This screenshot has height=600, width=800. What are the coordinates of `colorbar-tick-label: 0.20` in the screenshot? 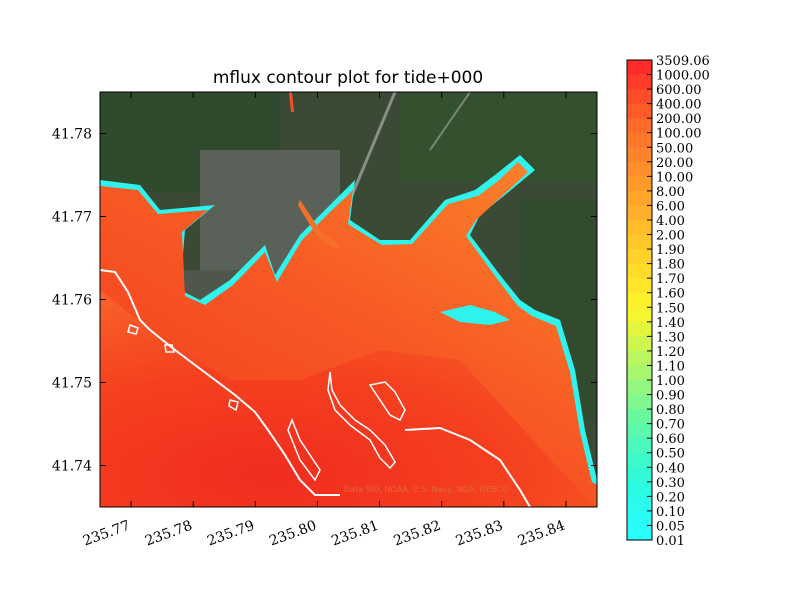 It's located at (670, 497).